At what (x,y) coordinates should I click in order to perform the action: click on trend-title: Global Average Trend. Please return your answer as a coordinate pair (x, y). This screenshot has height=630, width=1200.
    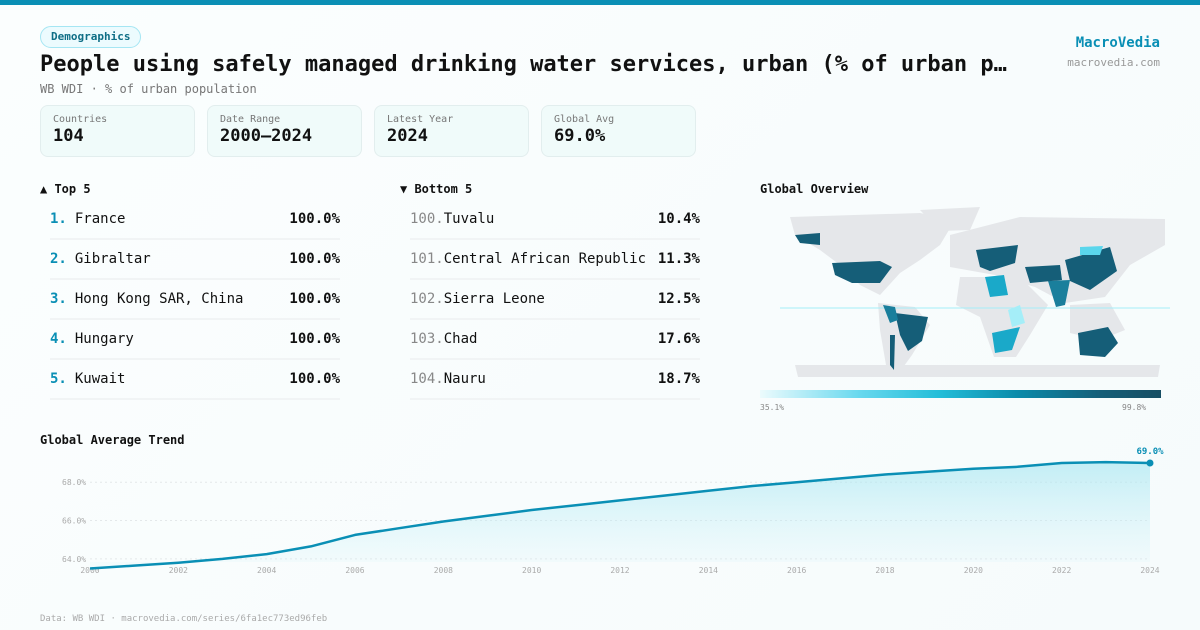
    Looking at the image, I should click on (112, 440).